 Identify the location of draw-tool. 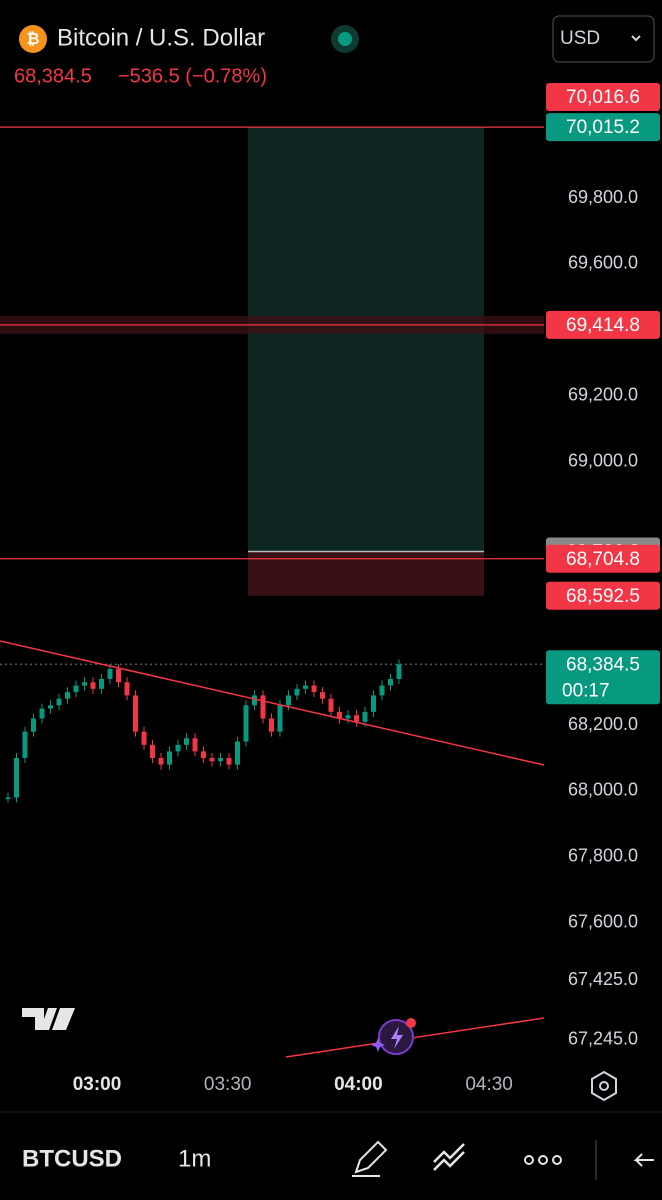
(370, 1158).